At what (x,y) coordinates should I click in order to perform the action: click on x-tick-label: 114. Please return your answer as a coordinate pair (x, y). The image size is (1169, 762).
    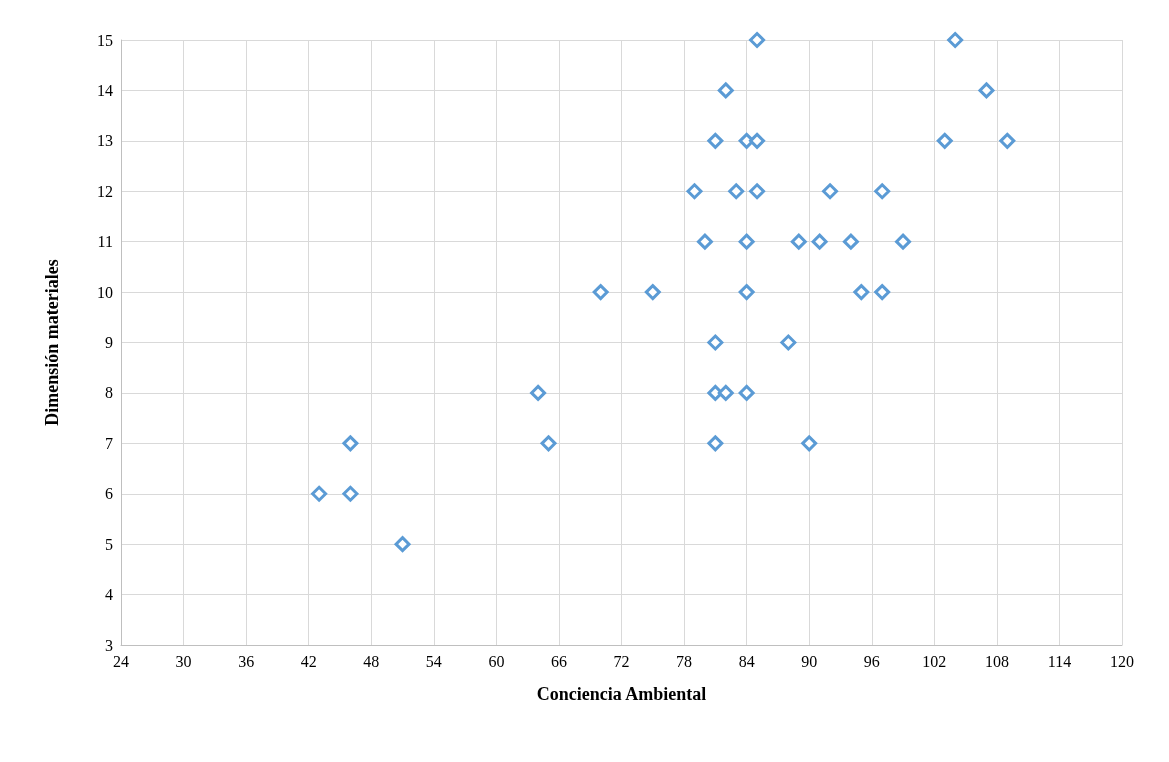
    Looking at the image, I should click on (1059, 661).